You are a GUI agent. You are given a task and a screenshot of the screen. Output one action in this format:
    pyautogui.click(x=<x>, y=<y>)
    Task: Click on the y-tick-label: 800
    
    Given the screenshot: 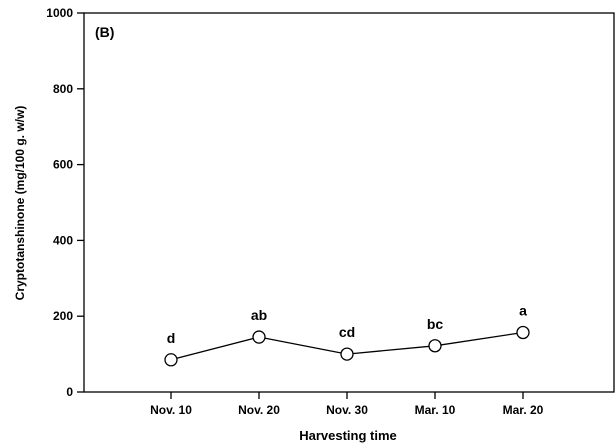 What is the action you would take?
    pyautogui.click(x=63, y=89)
    